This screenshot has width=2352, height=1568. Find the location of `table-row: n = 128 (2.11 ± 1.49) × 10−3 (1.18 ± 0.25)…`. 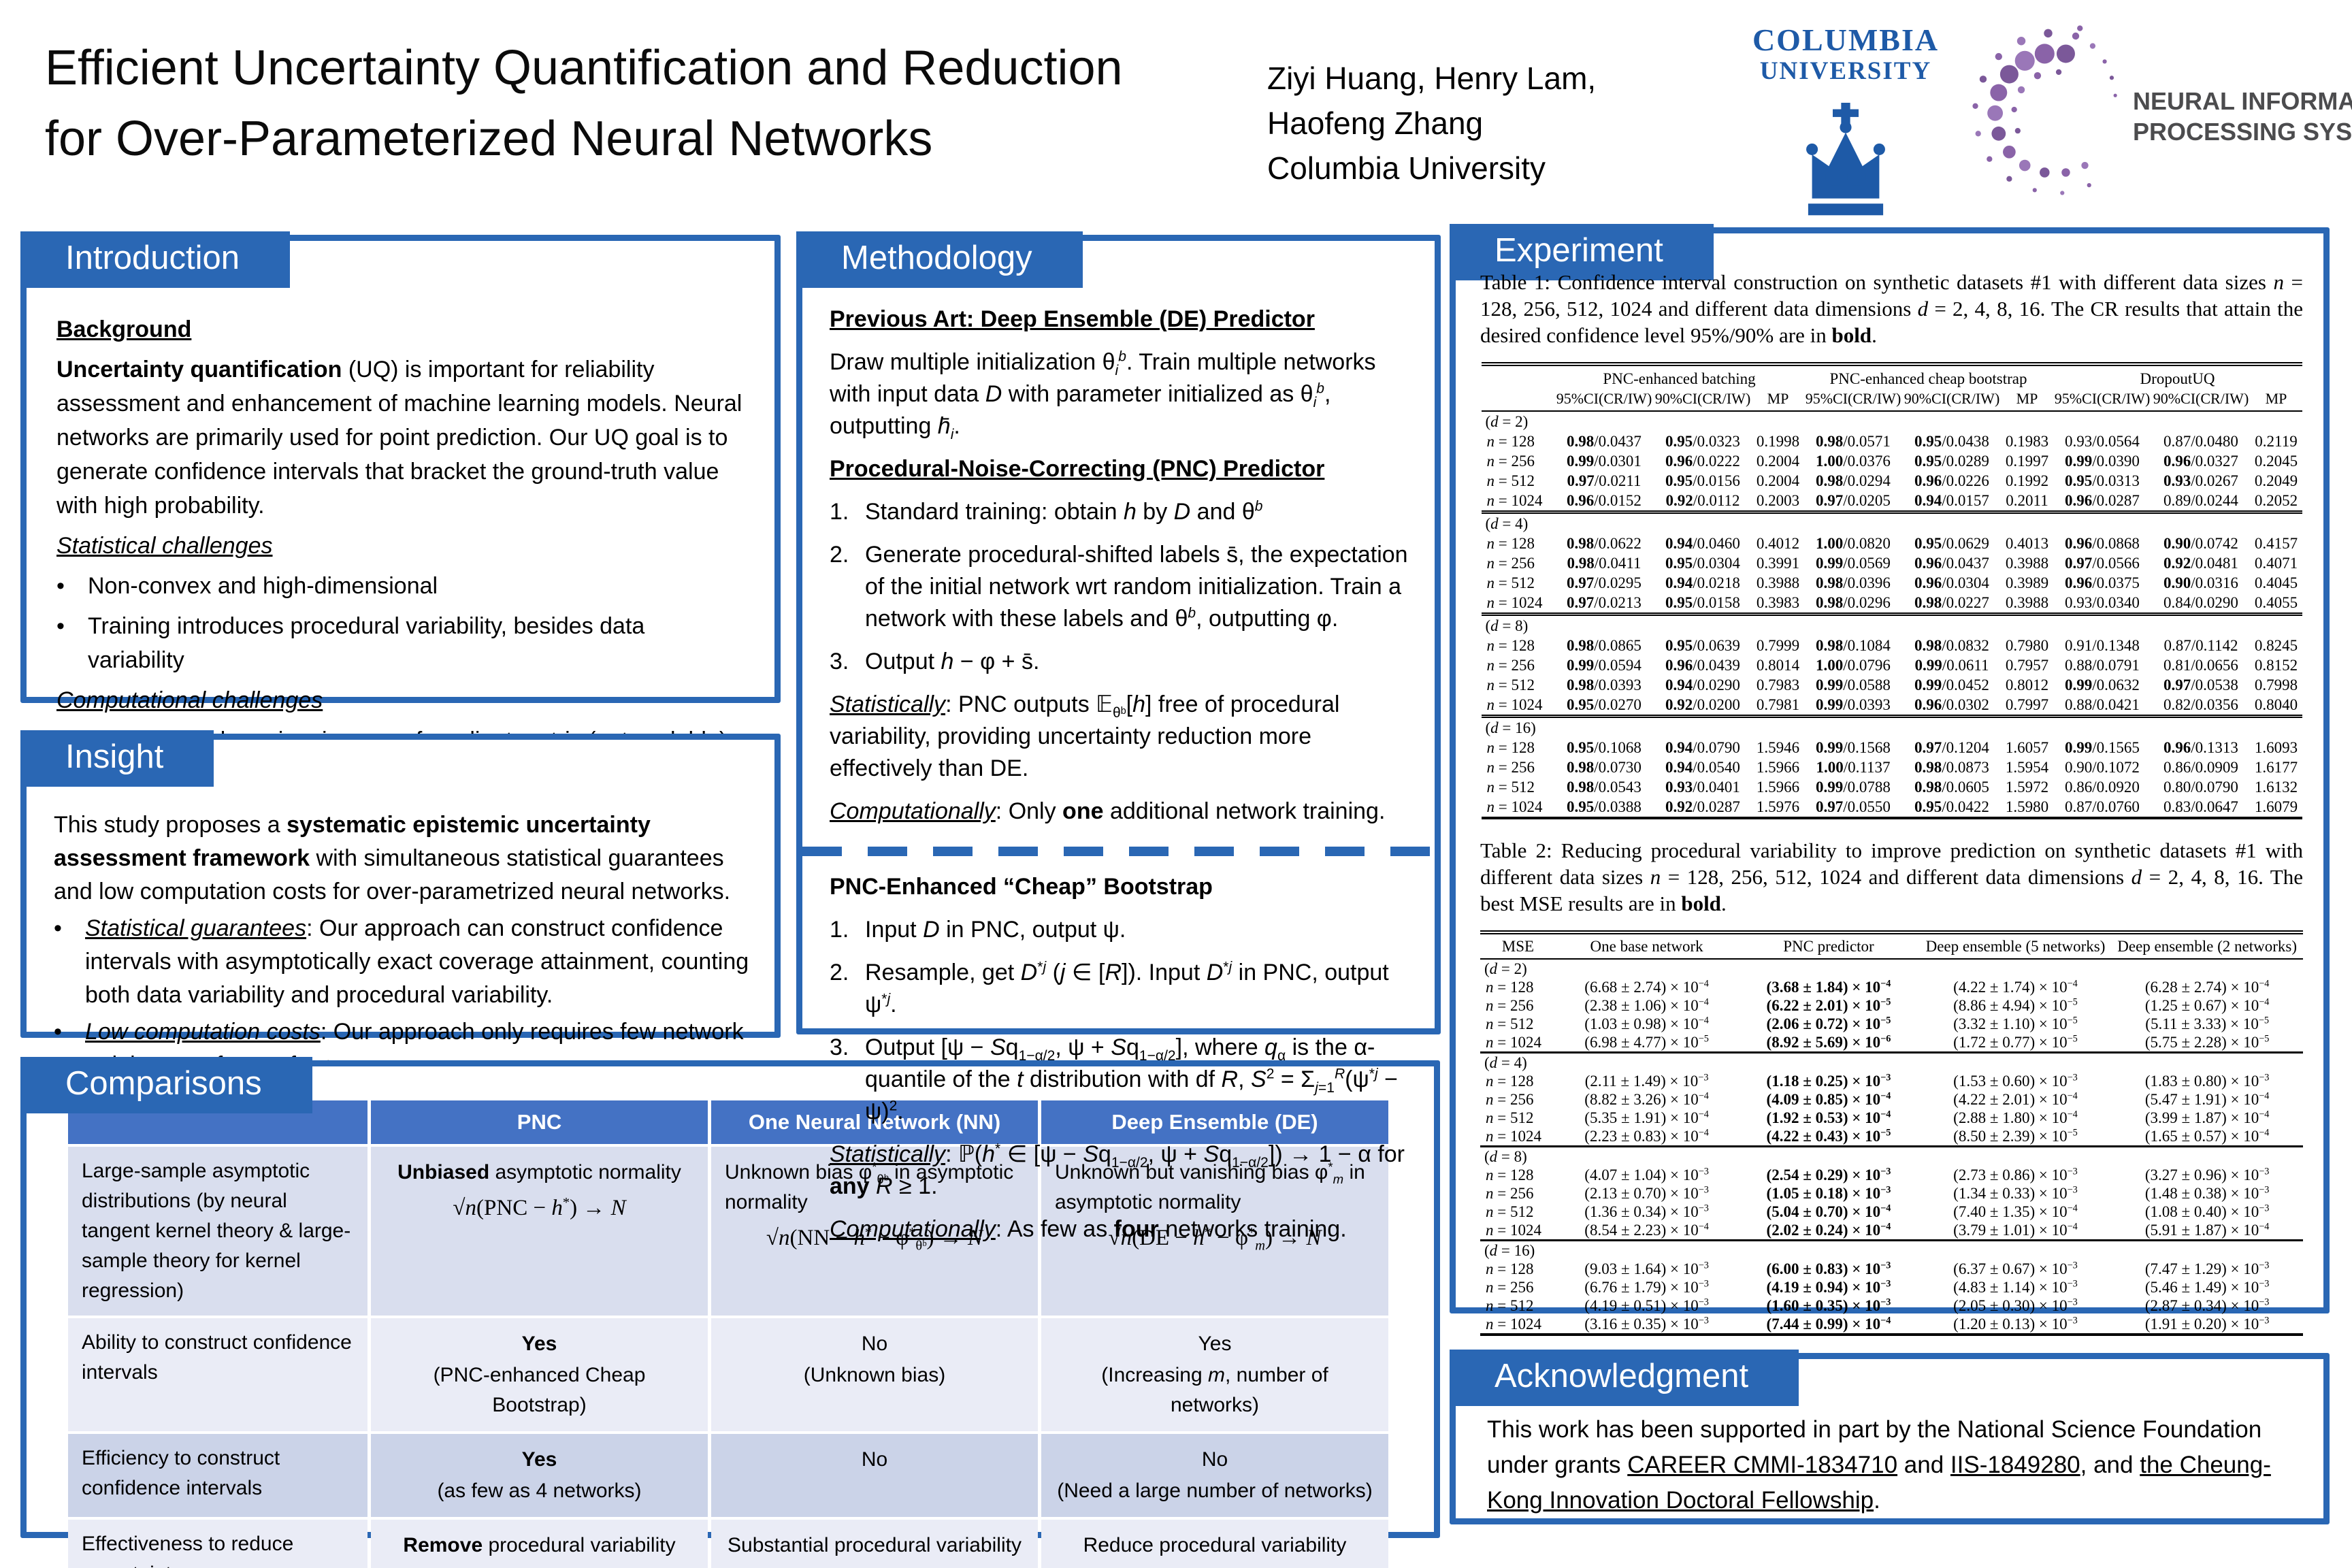

table-row: n = 128 (2.11 ± 1.49) × 10−3 (1.18 ± 0.25)… is located at coordinates (1878, 1081).